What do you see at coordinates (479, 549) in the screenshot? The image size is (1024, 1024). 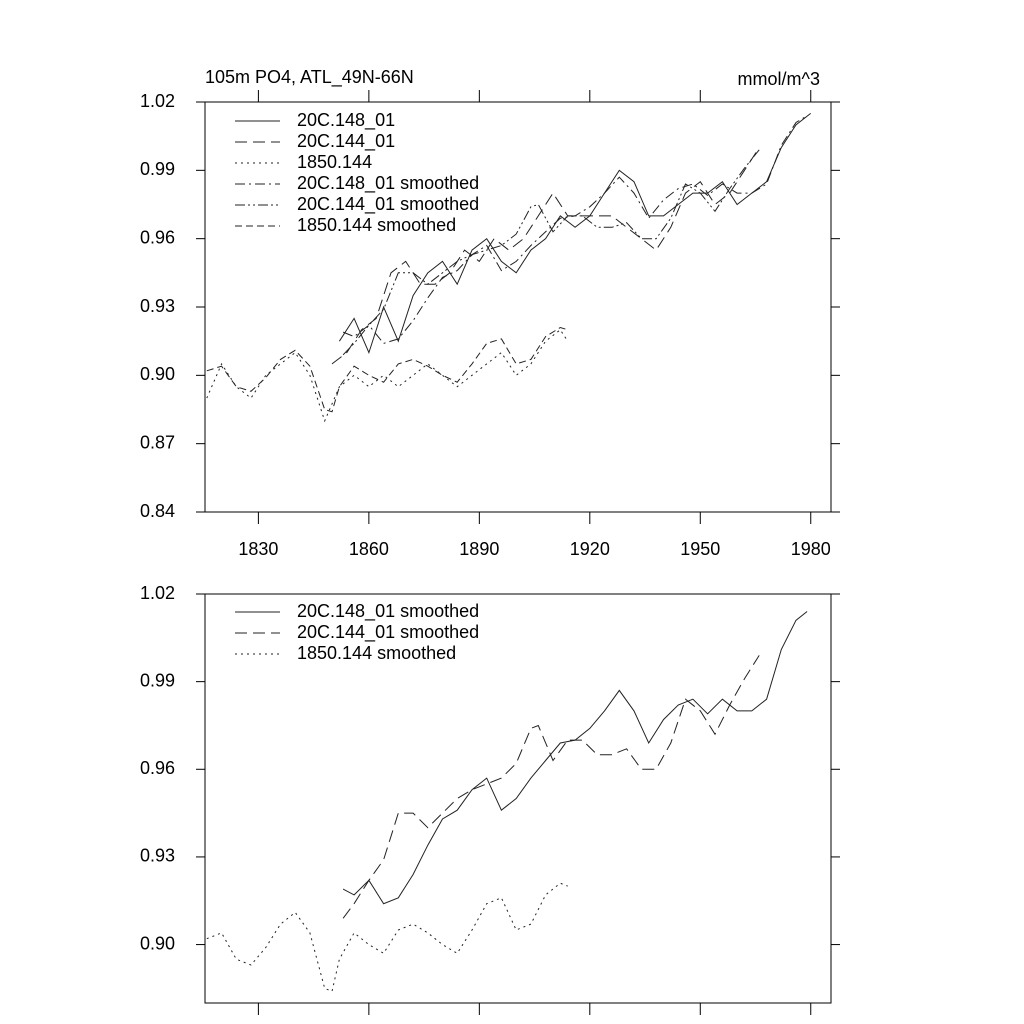 I see `x-tick-label: 1890` at bounding box center [479, 549].